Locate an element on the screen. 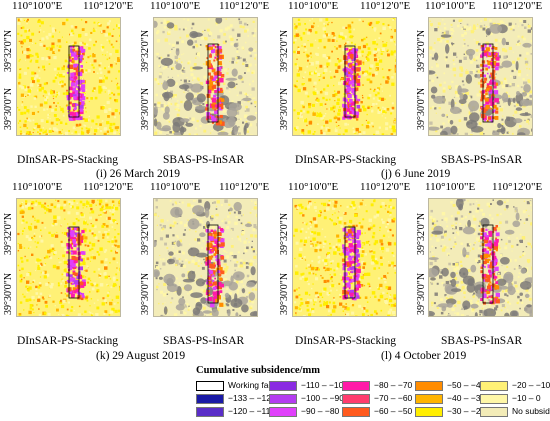  lat-label-1h: 39°30'0"N is located at coordinates (421, 108).